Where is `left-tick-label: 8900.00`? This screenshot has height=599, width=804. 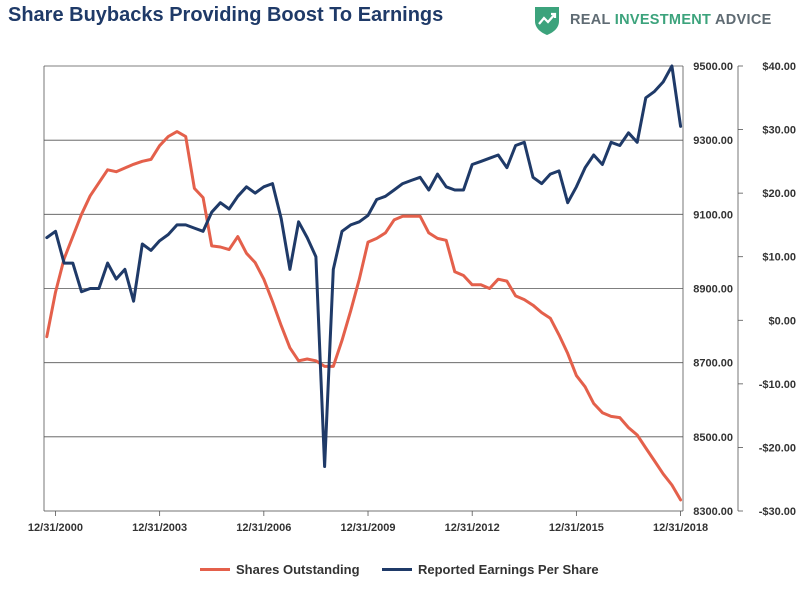 left-tick-label: 8900.00 is located at coordinates (713, 290).